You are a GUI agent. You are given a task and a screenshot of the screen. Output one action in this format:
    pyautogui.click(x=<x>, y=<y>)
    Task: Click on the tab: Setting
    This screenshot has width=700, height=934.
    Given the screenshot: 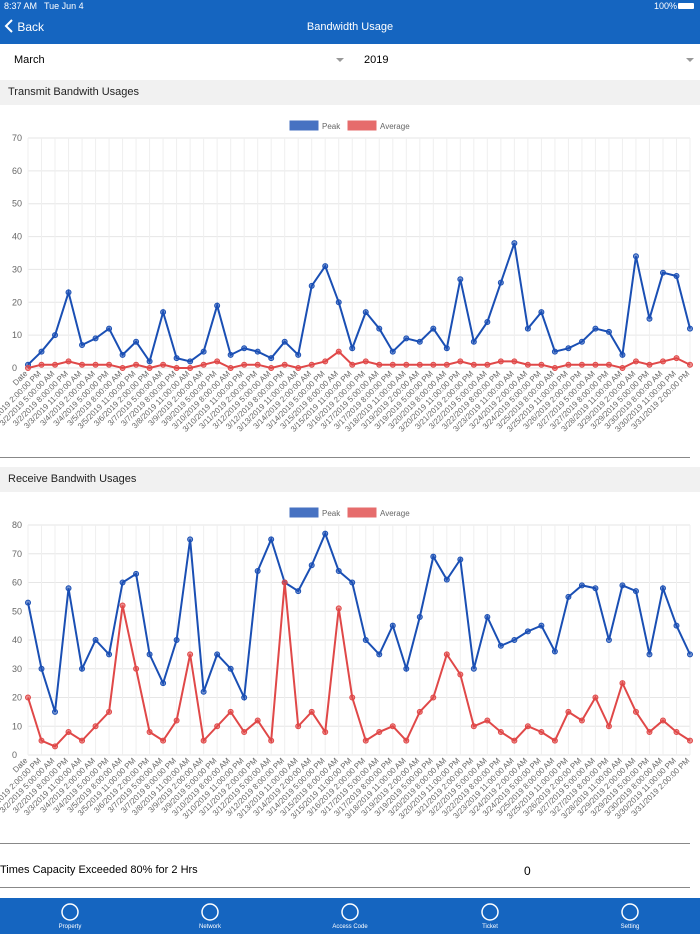 What is the action you would take?
    pyautogui.click(x=630, y=916)
    